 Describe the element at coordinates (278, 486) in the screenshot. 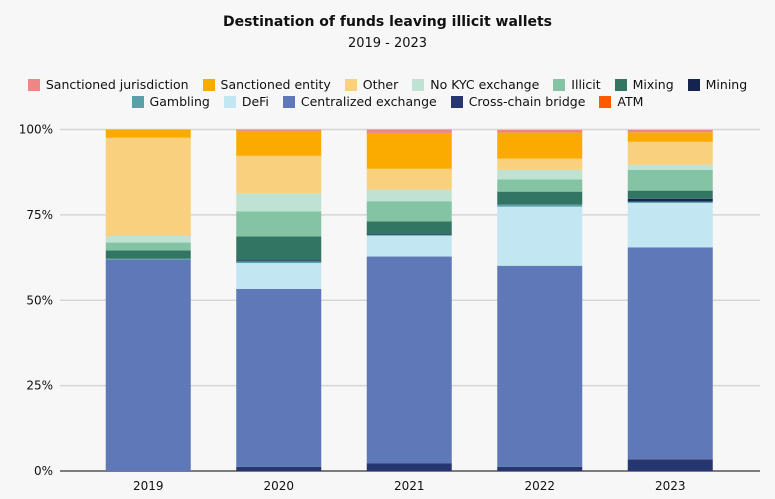

I see `x-tick-label: 2020` at that location.